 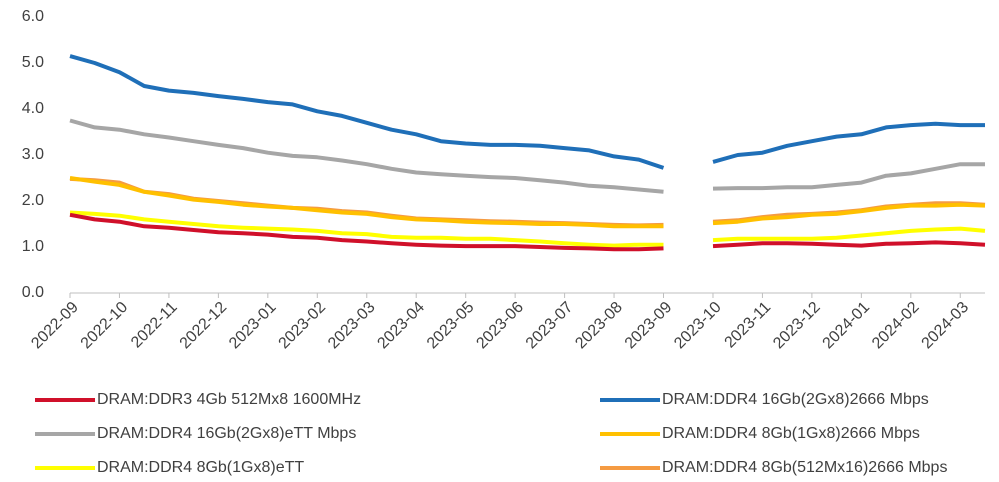 I want to click on x-tick-label: 2024-03, so click(x=946, y=326).